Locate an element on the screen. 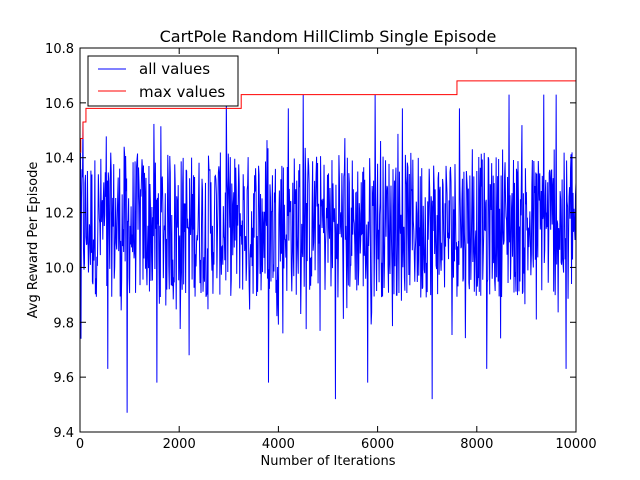 Image resolution: width=640 pixels, height=480 pixels. x-axis-label: Number of Iterations is located at coordinates (328, 461).